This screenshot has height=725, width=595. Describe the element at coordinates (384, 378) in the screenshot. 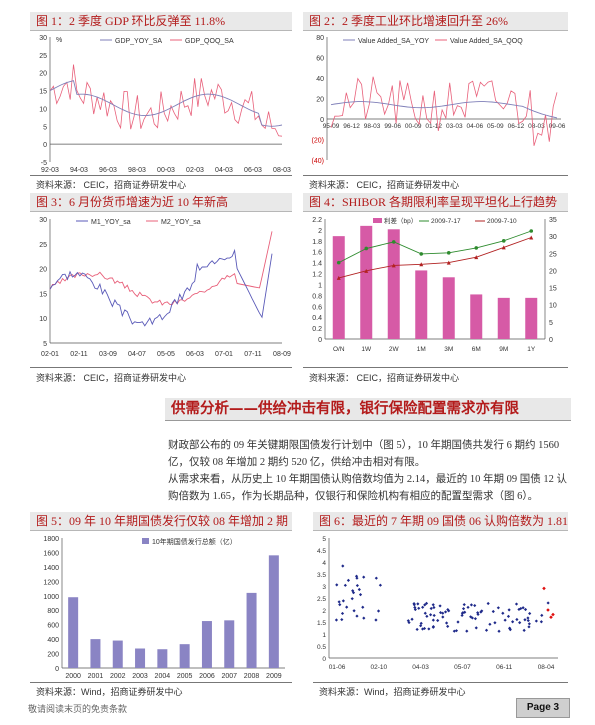

I see `figure-4-source: 资料来源： CEIC，招商证券研发中心` at that location.